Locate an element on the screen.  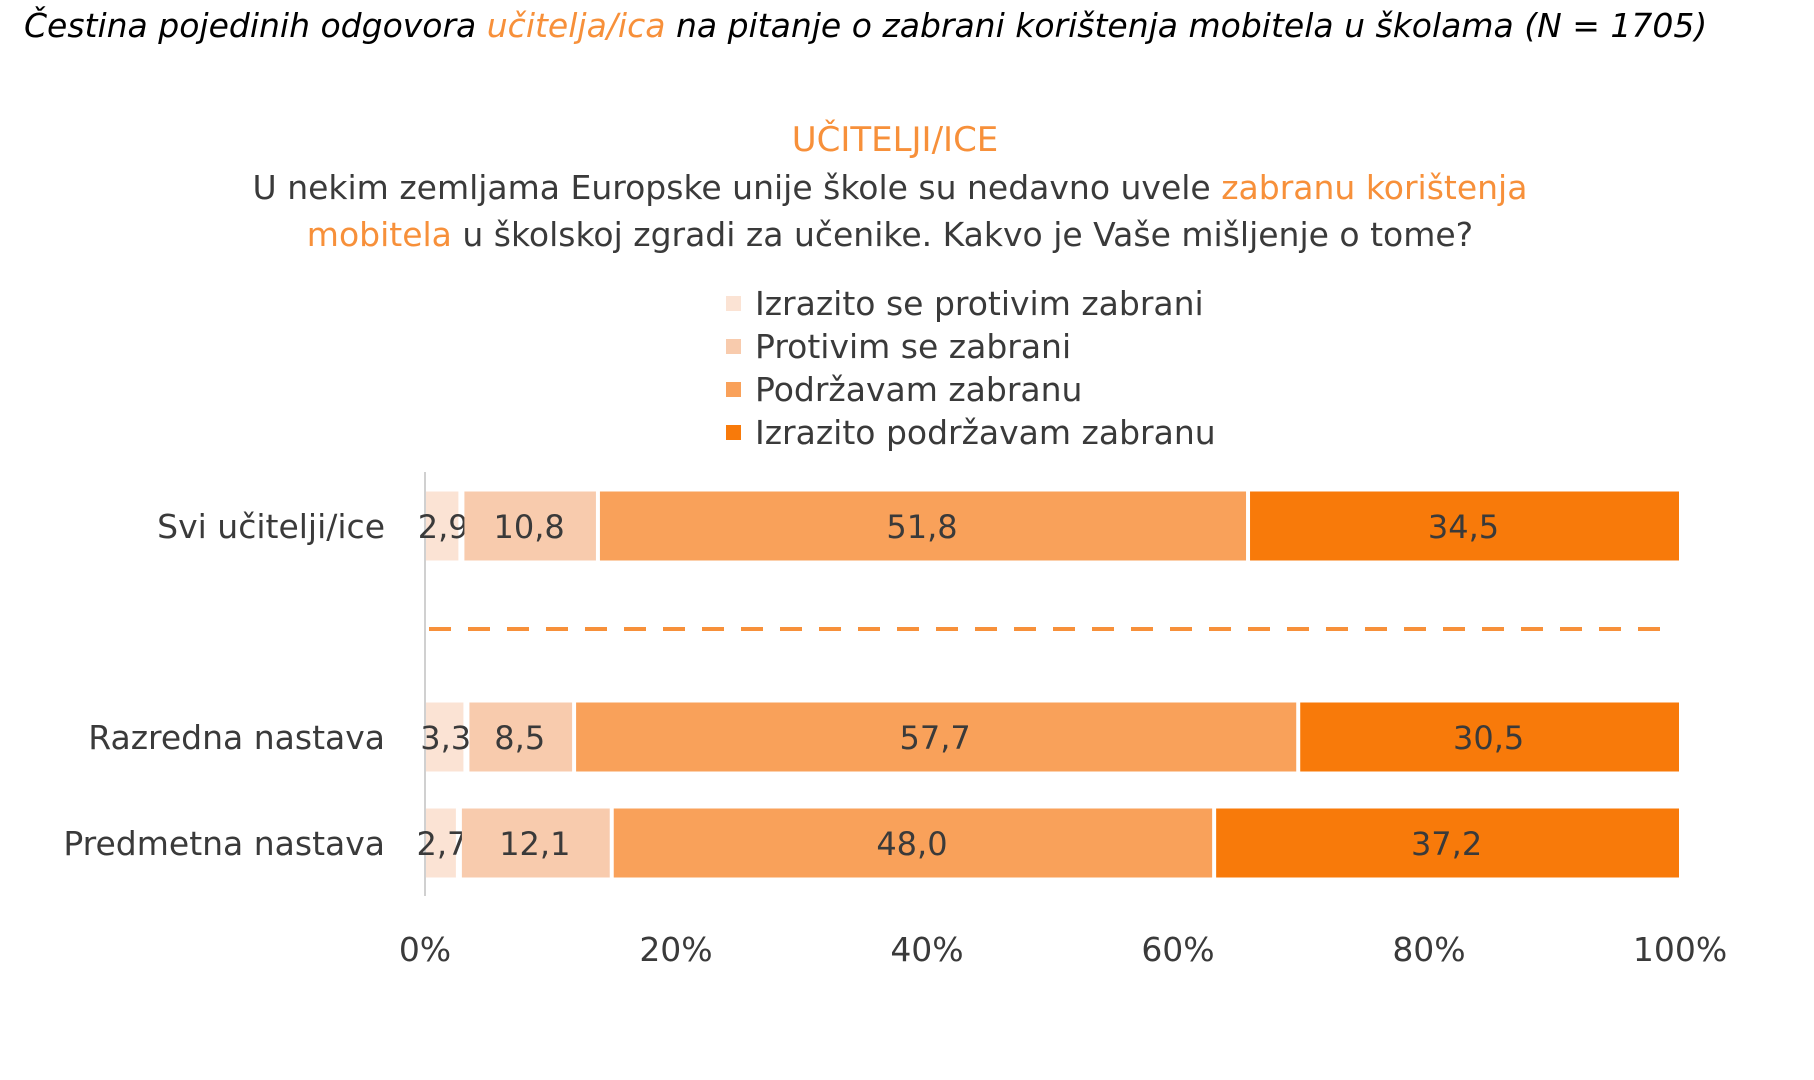
legend-label: Podržavam zabranu is located at coordinates (919, 389).